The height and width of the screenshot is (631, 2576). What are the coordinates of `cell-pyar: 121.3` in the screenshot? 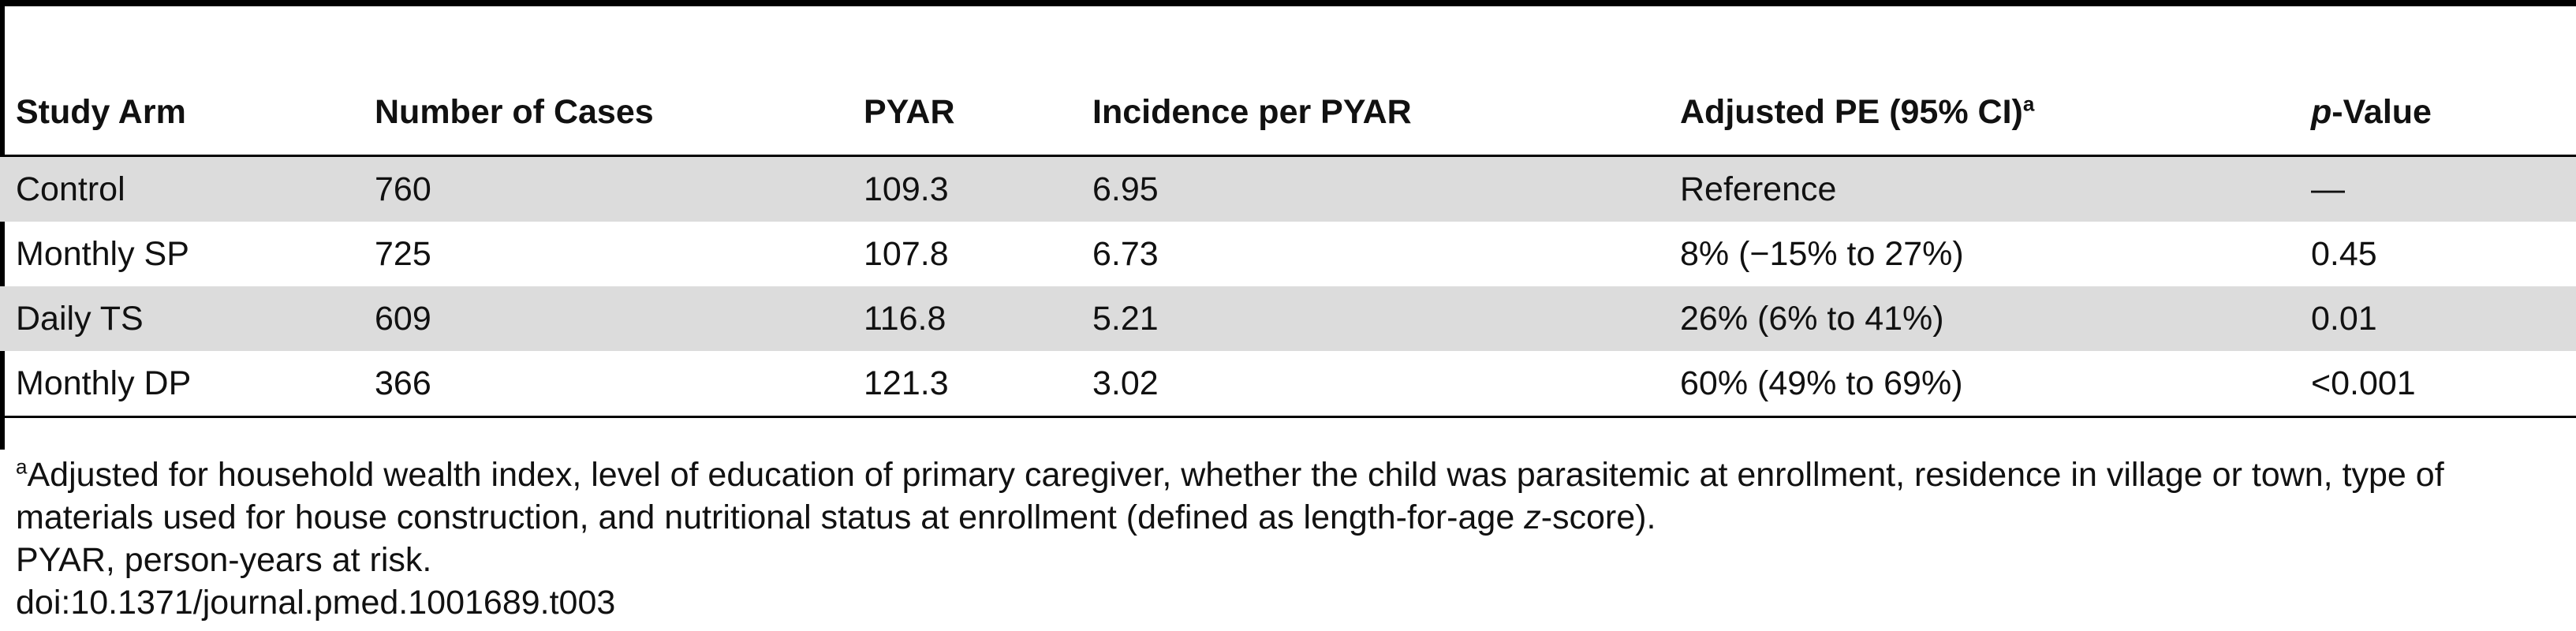 It's located at (962, 384).